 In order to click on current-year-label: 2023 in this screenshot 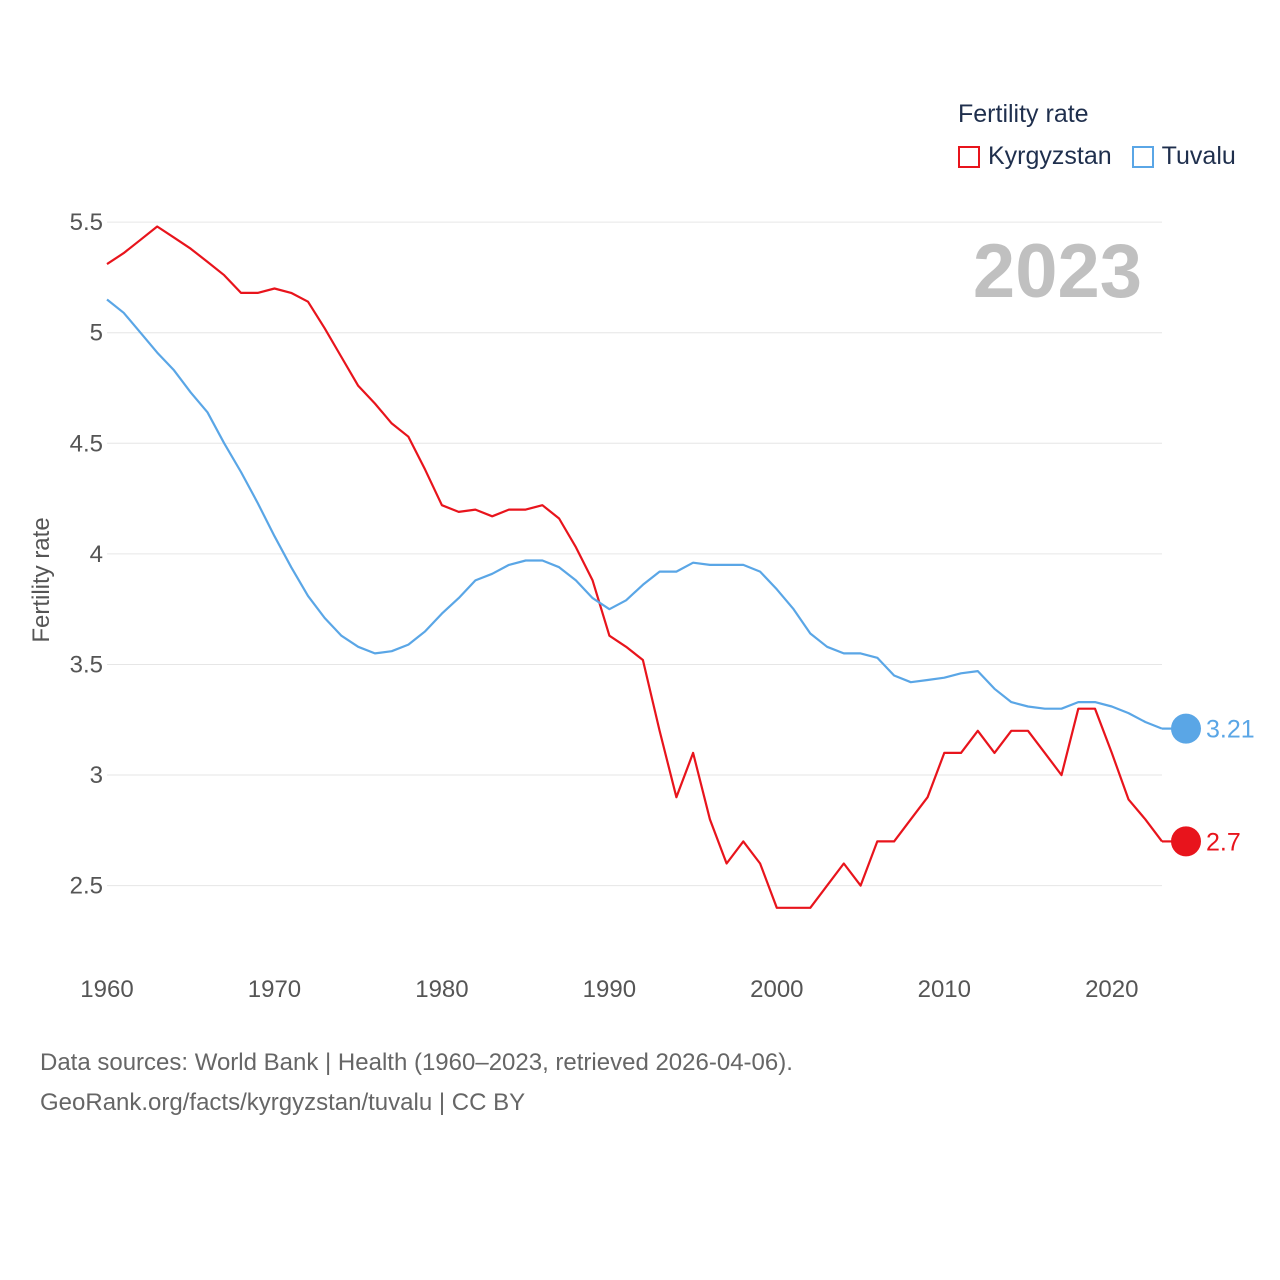, I will do `click(1057, 271)`.